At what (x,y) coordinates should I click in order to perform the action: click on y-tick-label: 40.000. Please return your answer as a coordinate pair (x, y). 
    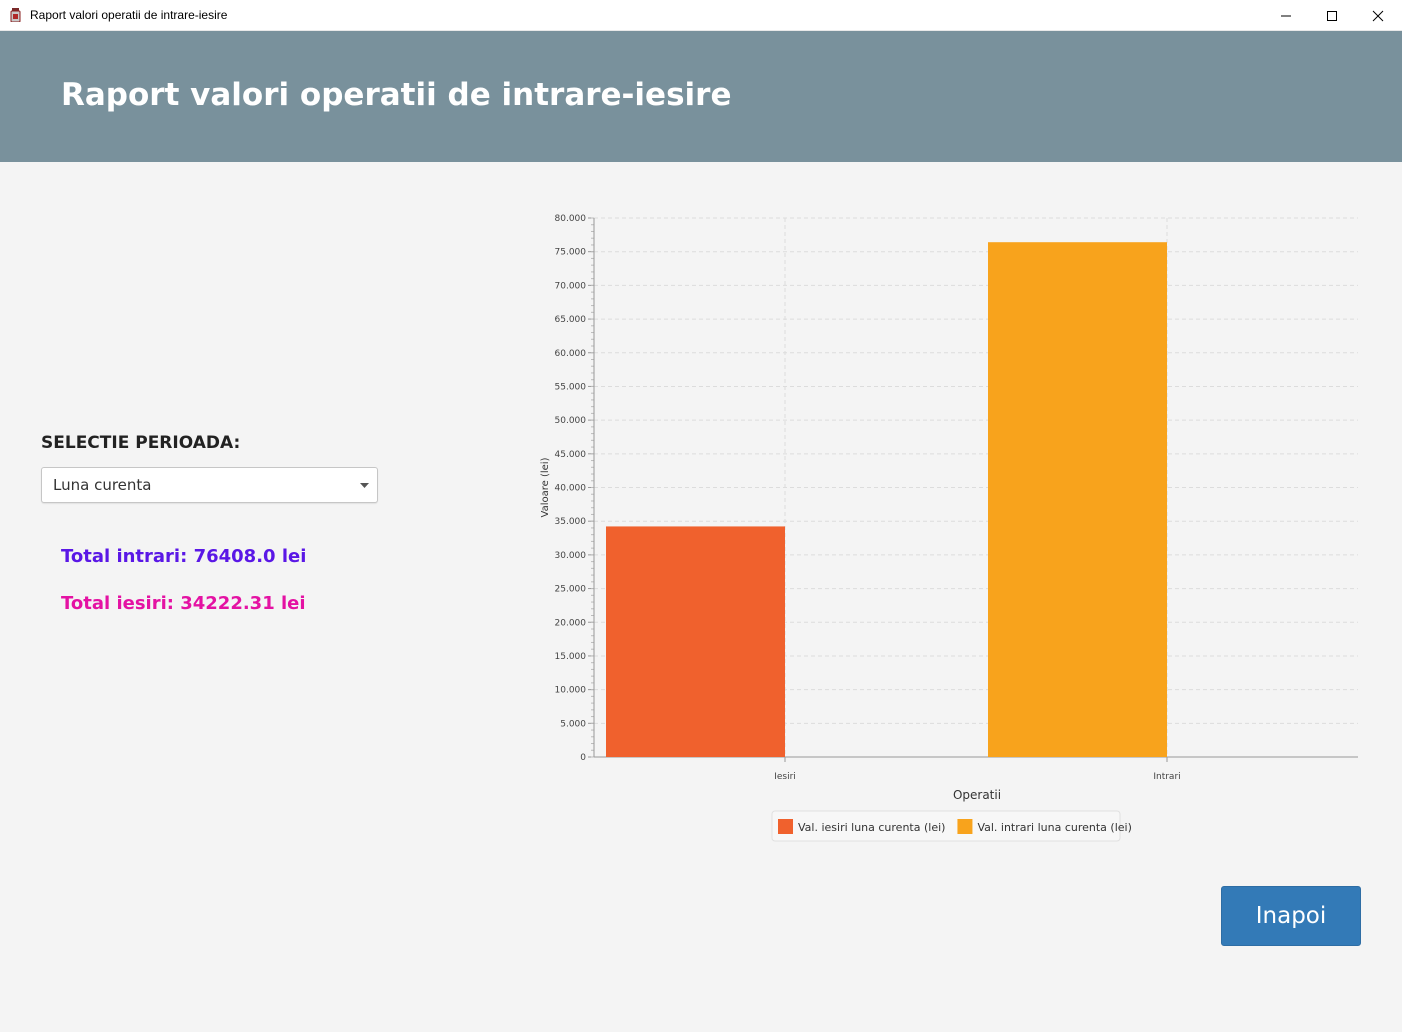
    Looking at the image, I should click on (571, 489).